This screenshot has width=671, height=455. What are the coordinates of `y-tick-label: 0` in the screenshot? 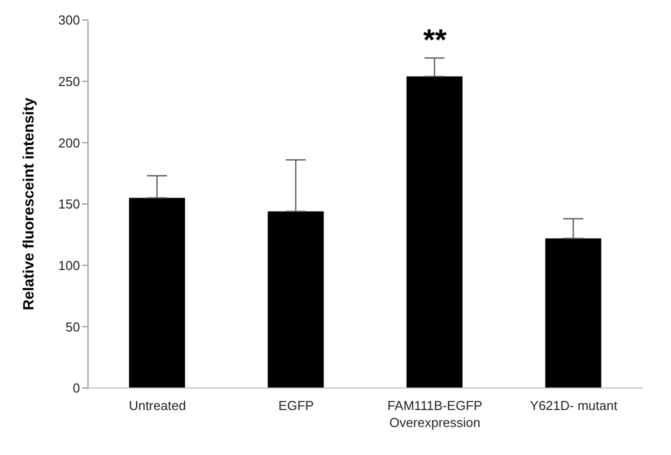 It's located at (76, 388).